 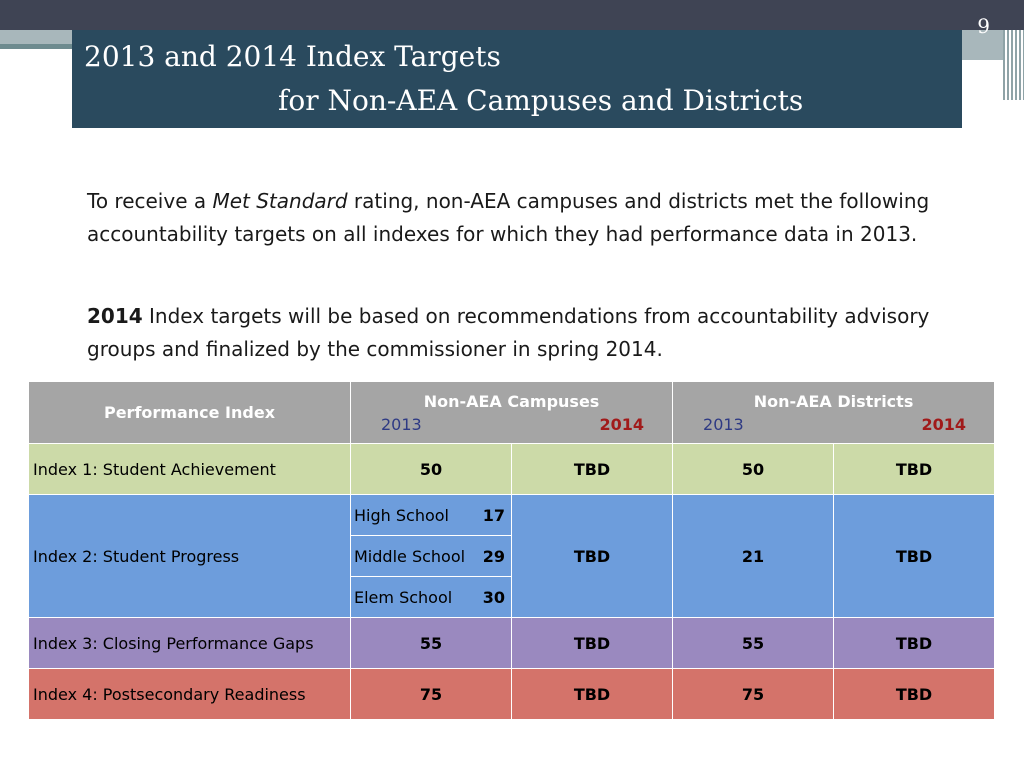 What do you see at coordinates (833, 401) in the screenshot?
I see `header-districts-label: Non-AEA Districts` at bounding box center [833, 401].